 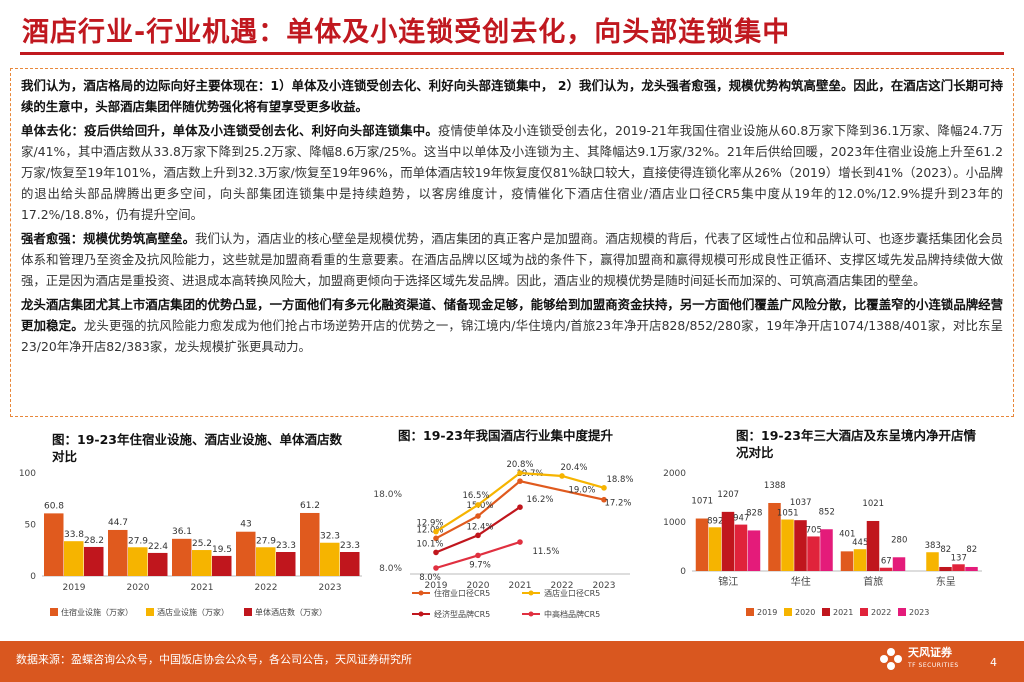 I want to click on chart1-title: 图：19-23年住宿业设施、酒店业设施、单体酒店数对比, so click(x=197, y=448).